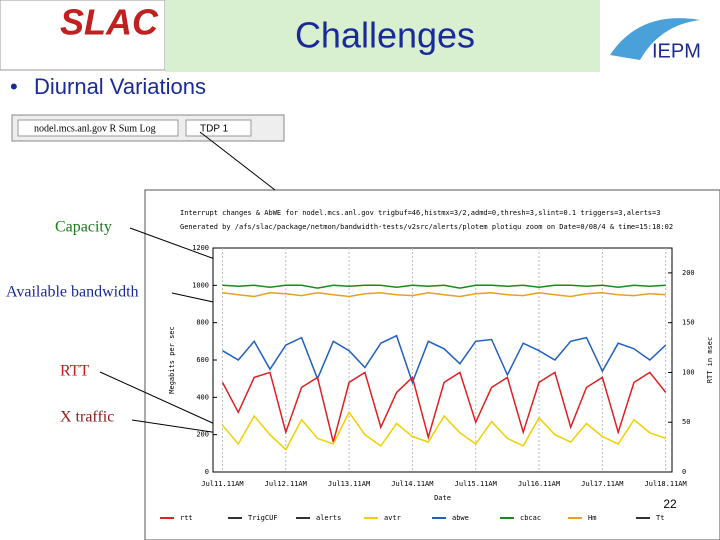 The height and width of the screenshot is (540, 720). I want to click on x-tick-label: Jul18.11AM, so click(666, 484).